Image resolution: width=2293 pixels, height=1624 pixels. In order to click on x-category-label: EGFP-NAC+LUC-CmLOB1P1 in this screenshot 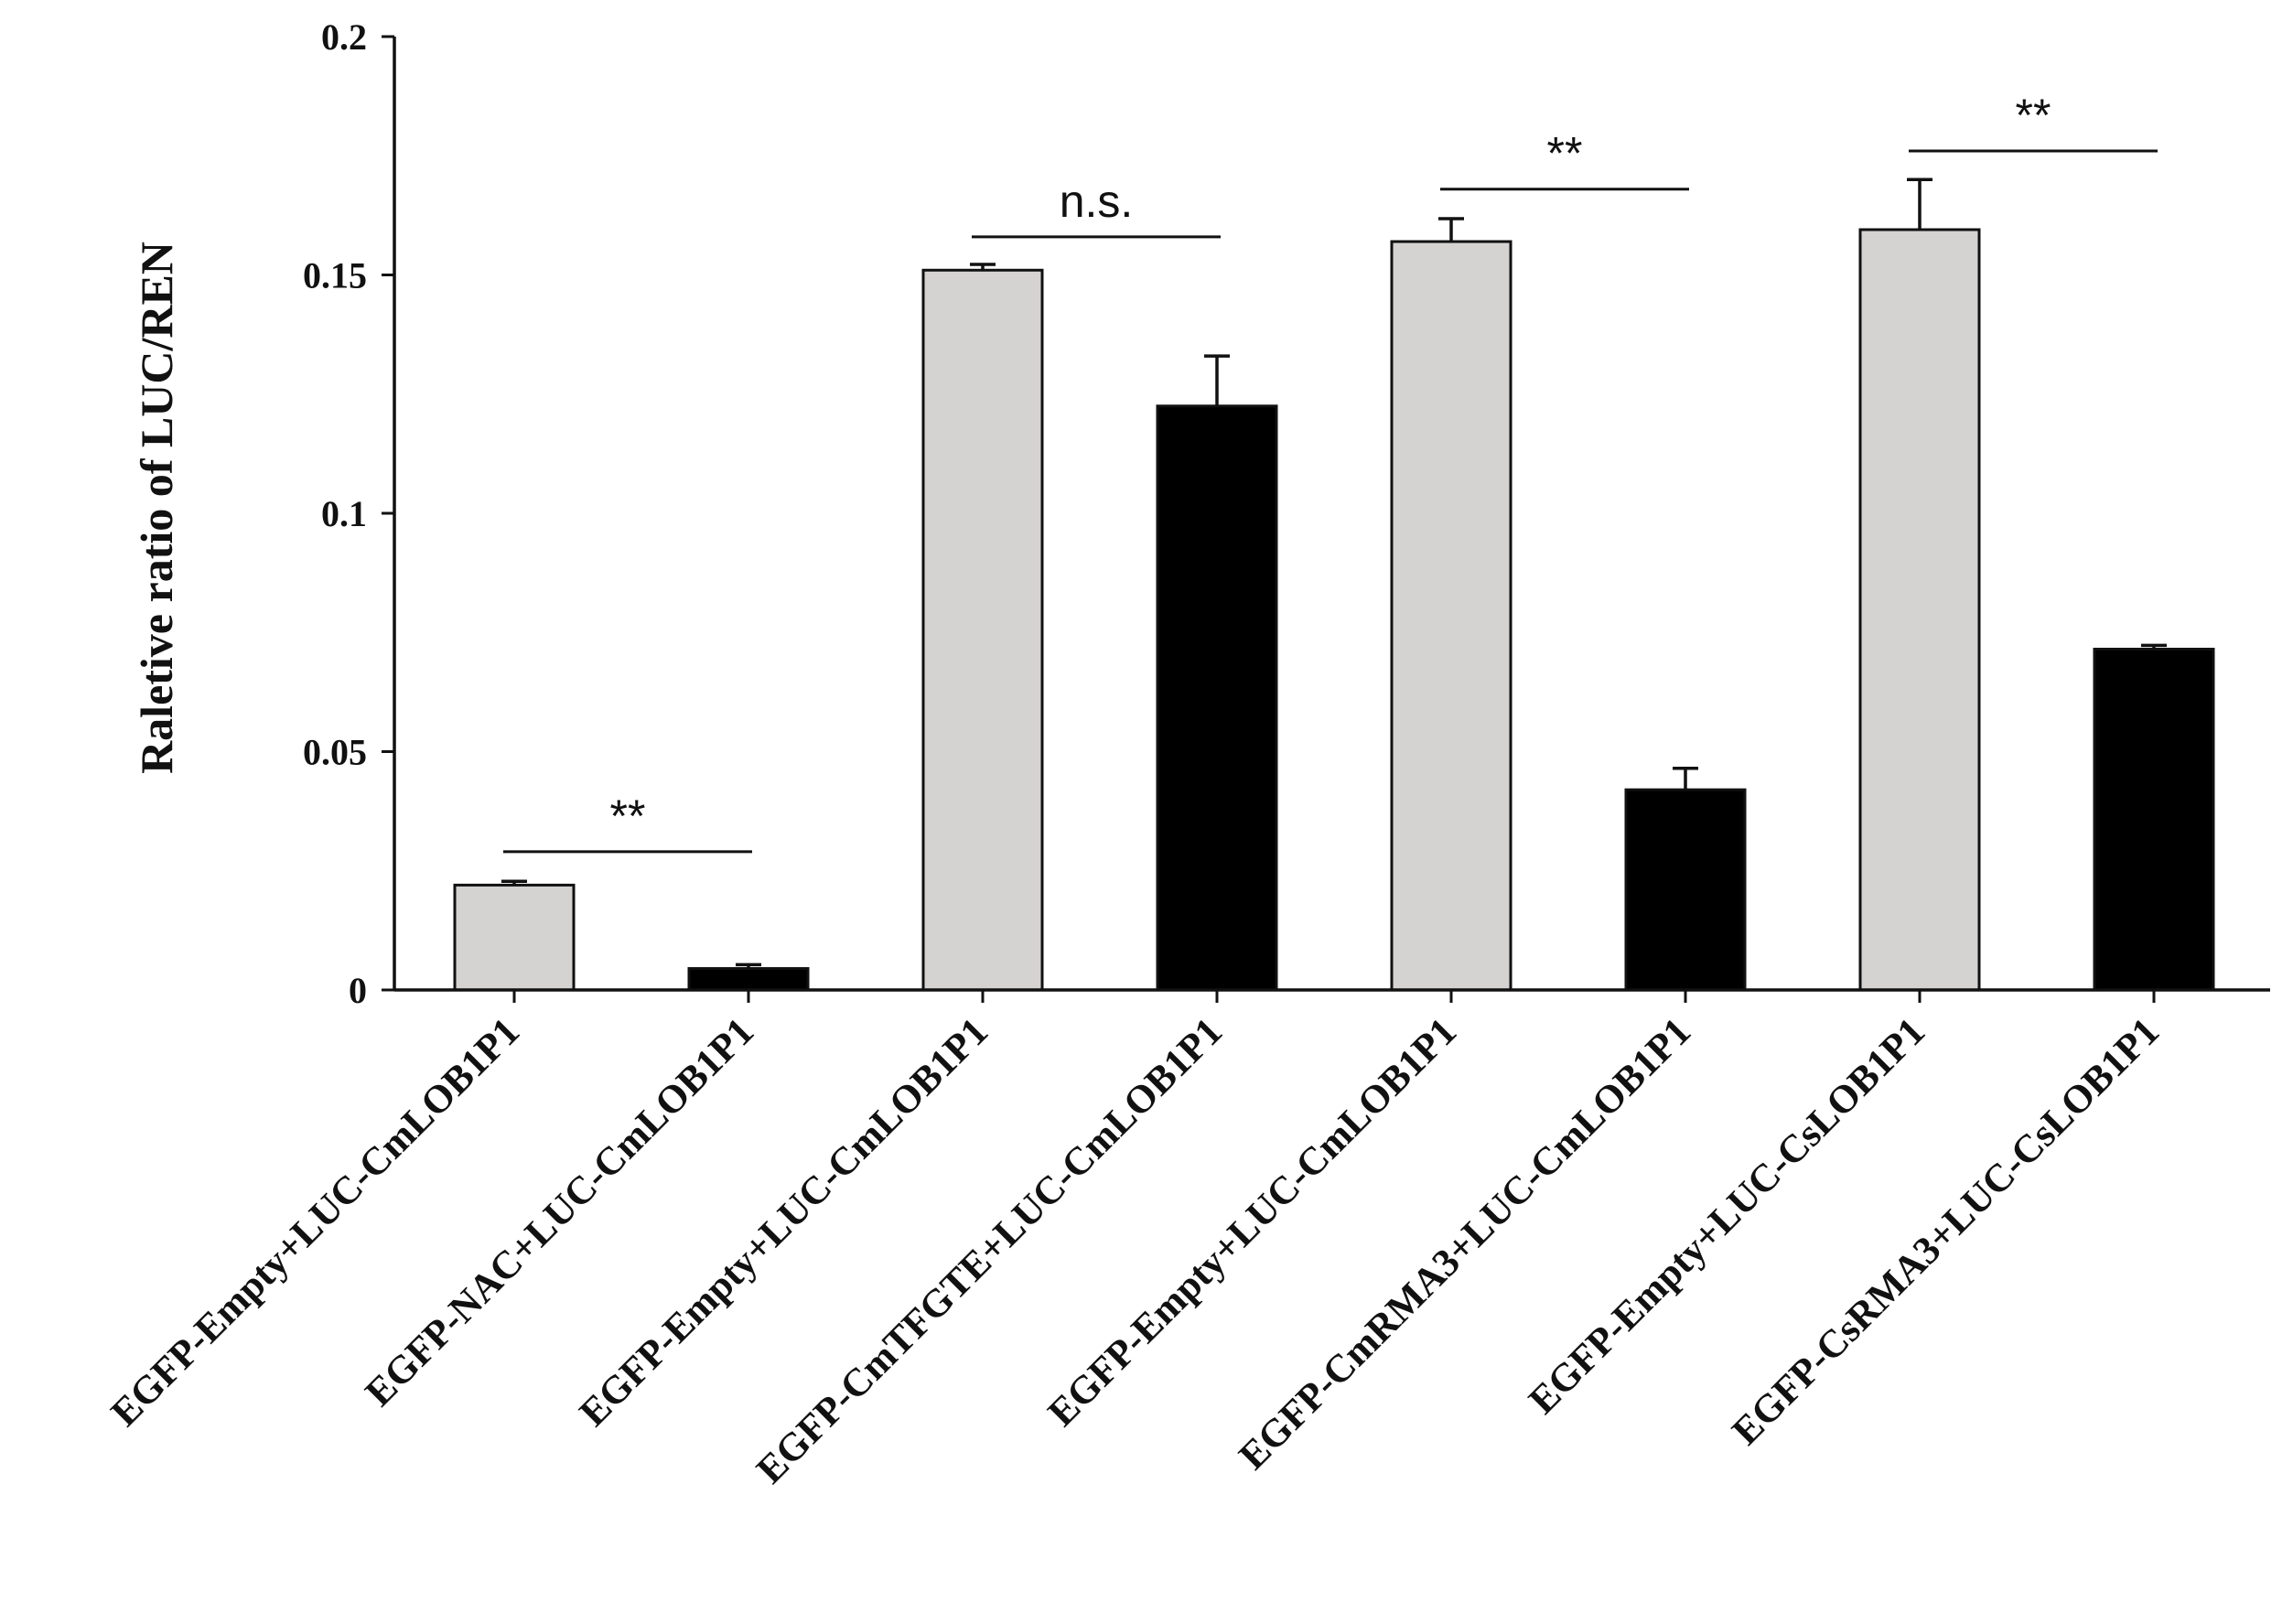, I will do `click(560, 1212)`.